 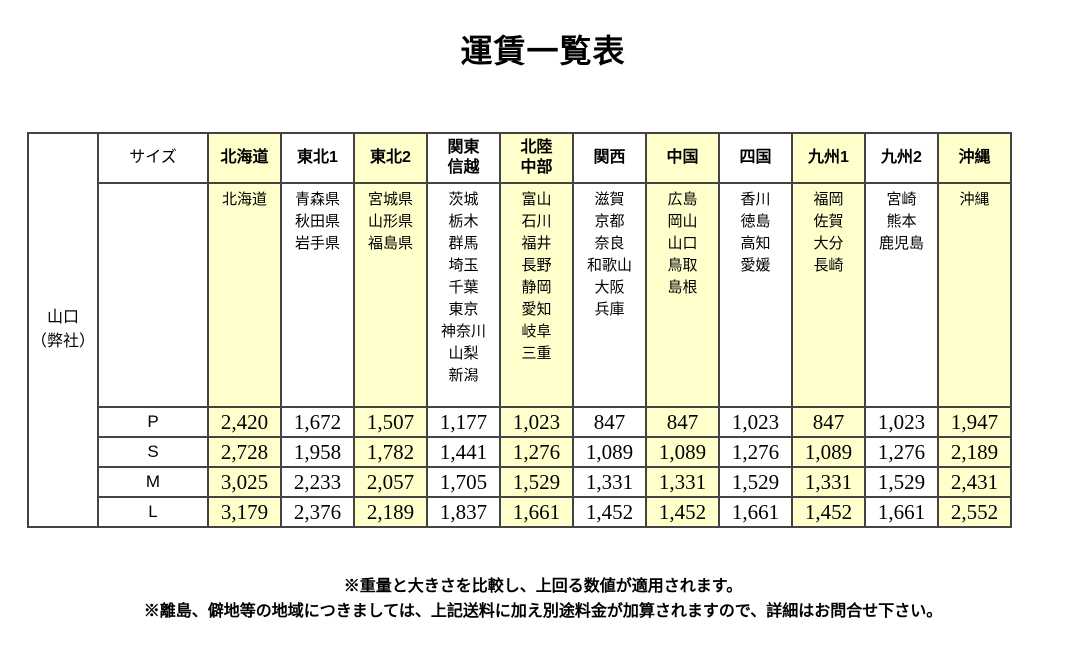 I want to click on fare-cell: 1,507, so click(x=390, y=422).